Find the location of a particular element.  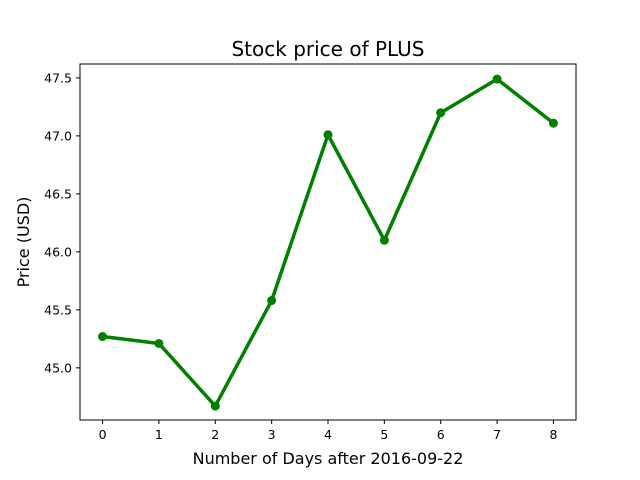

chart-title: Stock price of PLUS is located at coordinates (327, 49).